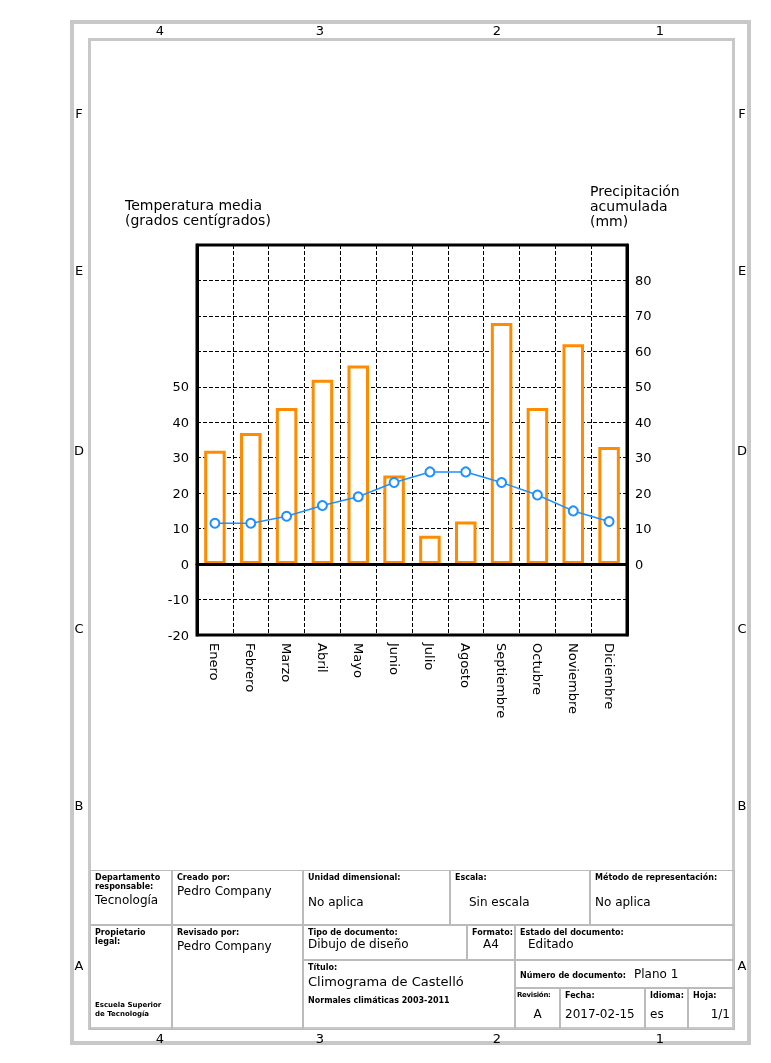 The height and width of the screenshot is (1063, 771). What do you see at coordinates (643, 351) in the screenshot?
I see `y2-tick-label: 60` at bounding box center [643, 351].